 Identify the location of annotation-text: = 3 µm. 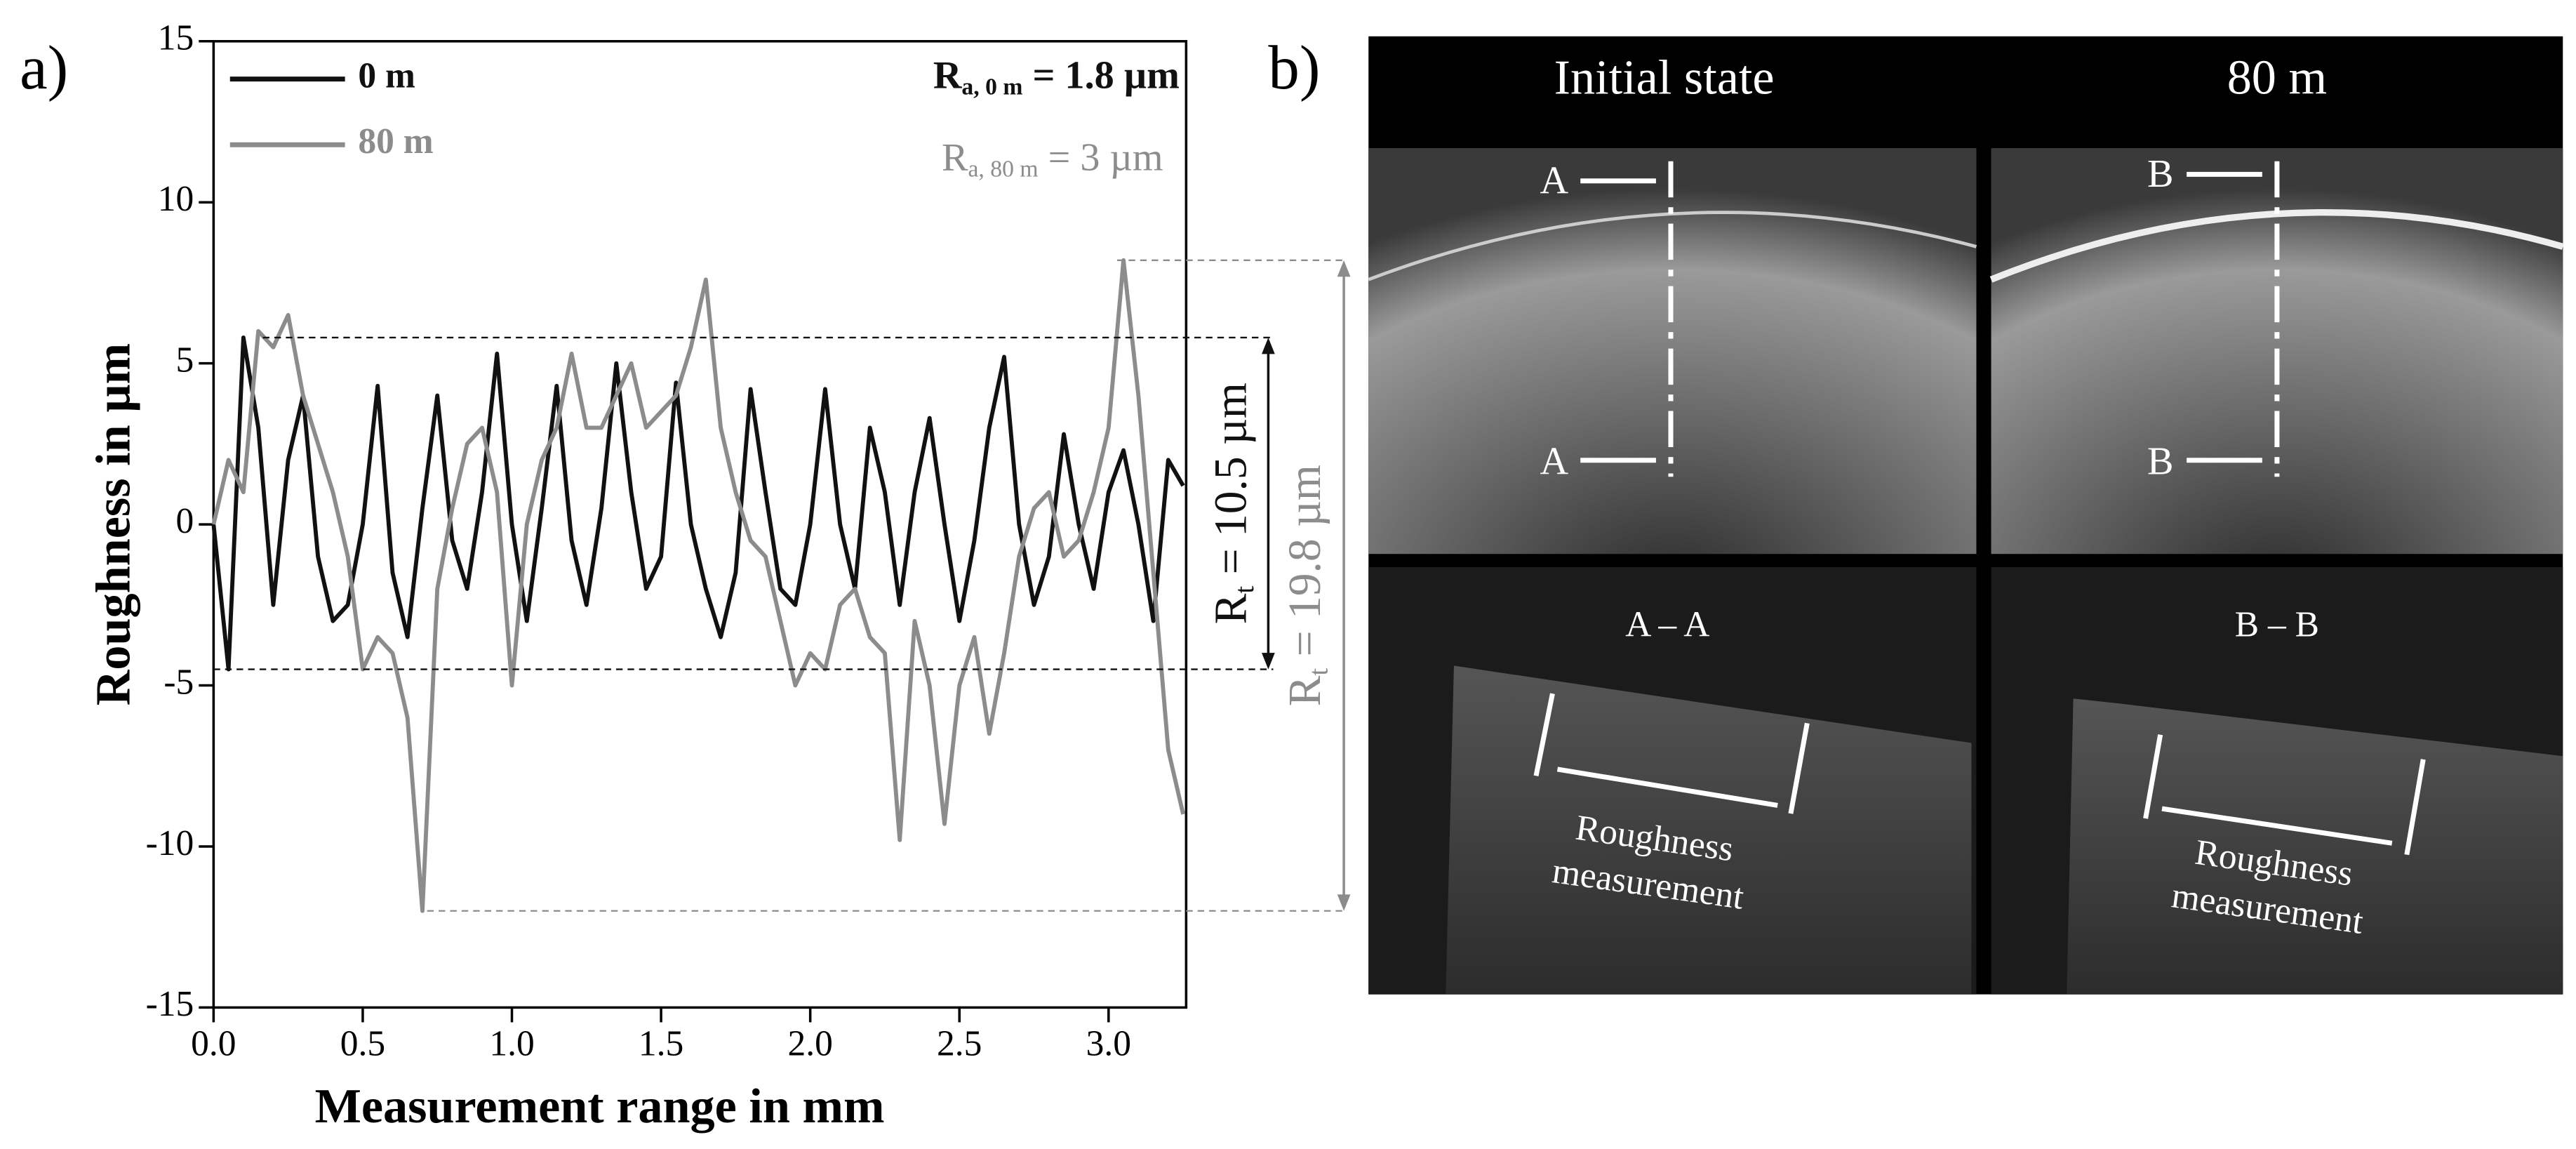
(1101, 158).